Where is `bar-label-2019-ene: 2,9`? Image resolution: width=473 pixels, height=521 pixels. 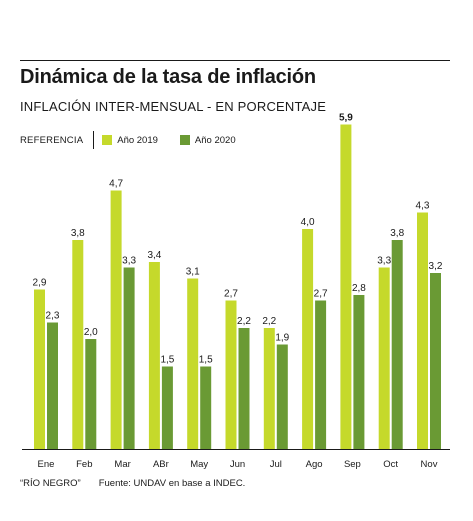
bar-label-2019-ene: 2,9 is located at coordinates (40, 283).